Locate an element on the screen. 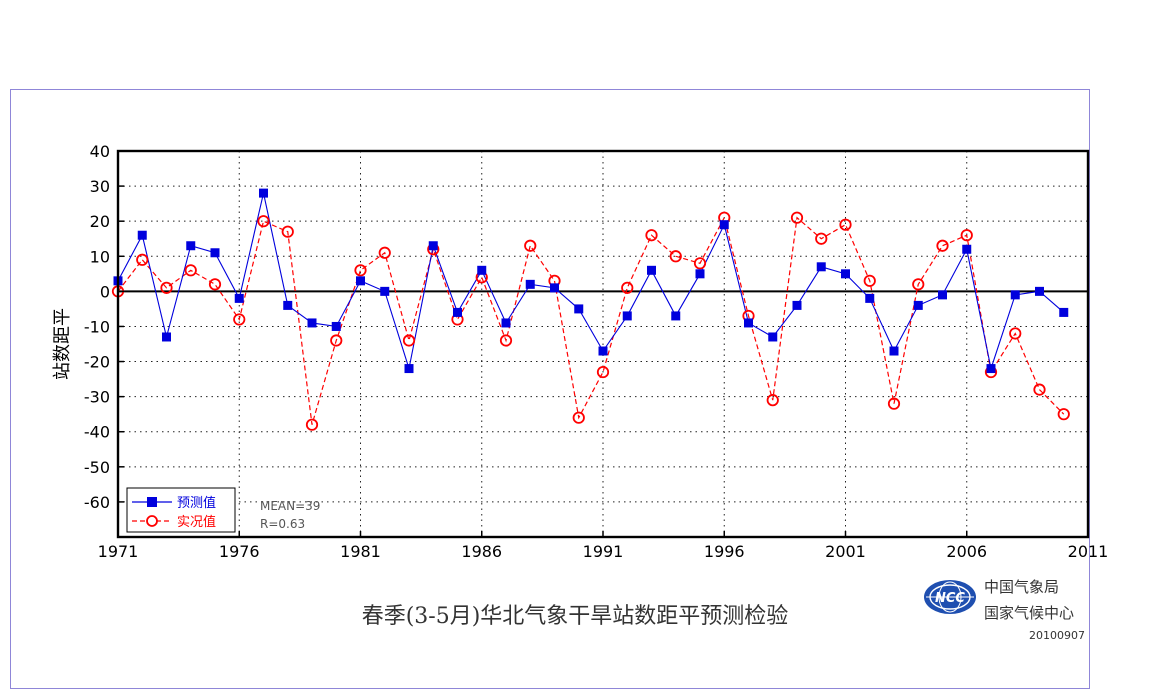  y-tick-label: 40 is located at coordinates (100, 151).